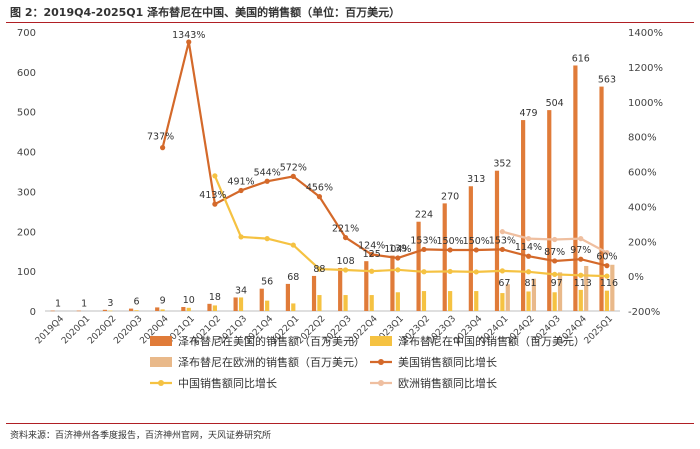 This screenshot has height=449, width=700. What do you see at coordinates (26, 73) in the screenshot?
I see `y-left-tick-label: 600` at bounding box center [26, 73].